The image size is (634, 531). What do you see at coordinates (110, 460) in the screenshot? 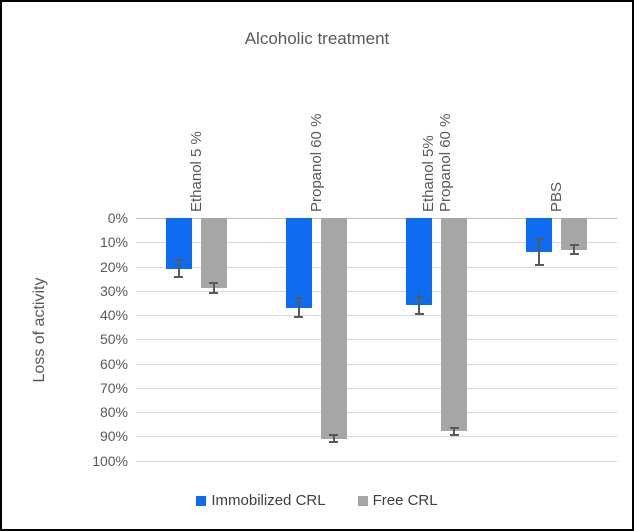
I see `y-tick-label: 100%` at bounding box center [110, 460].